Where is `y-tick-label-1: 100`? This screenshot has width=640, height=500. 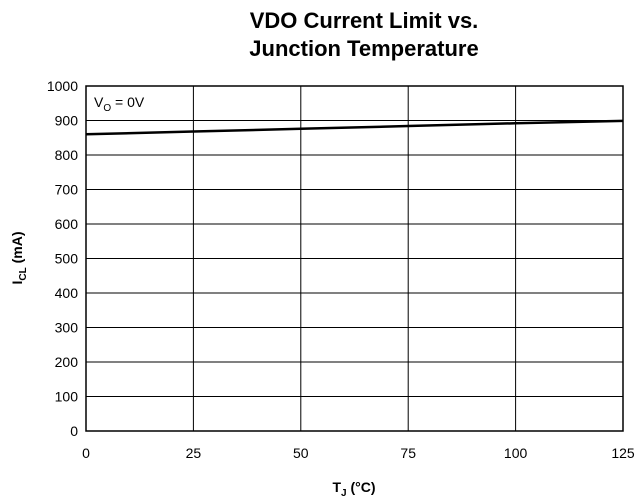 y-tick-label-1: 100 is located at coordinates (67, 397).